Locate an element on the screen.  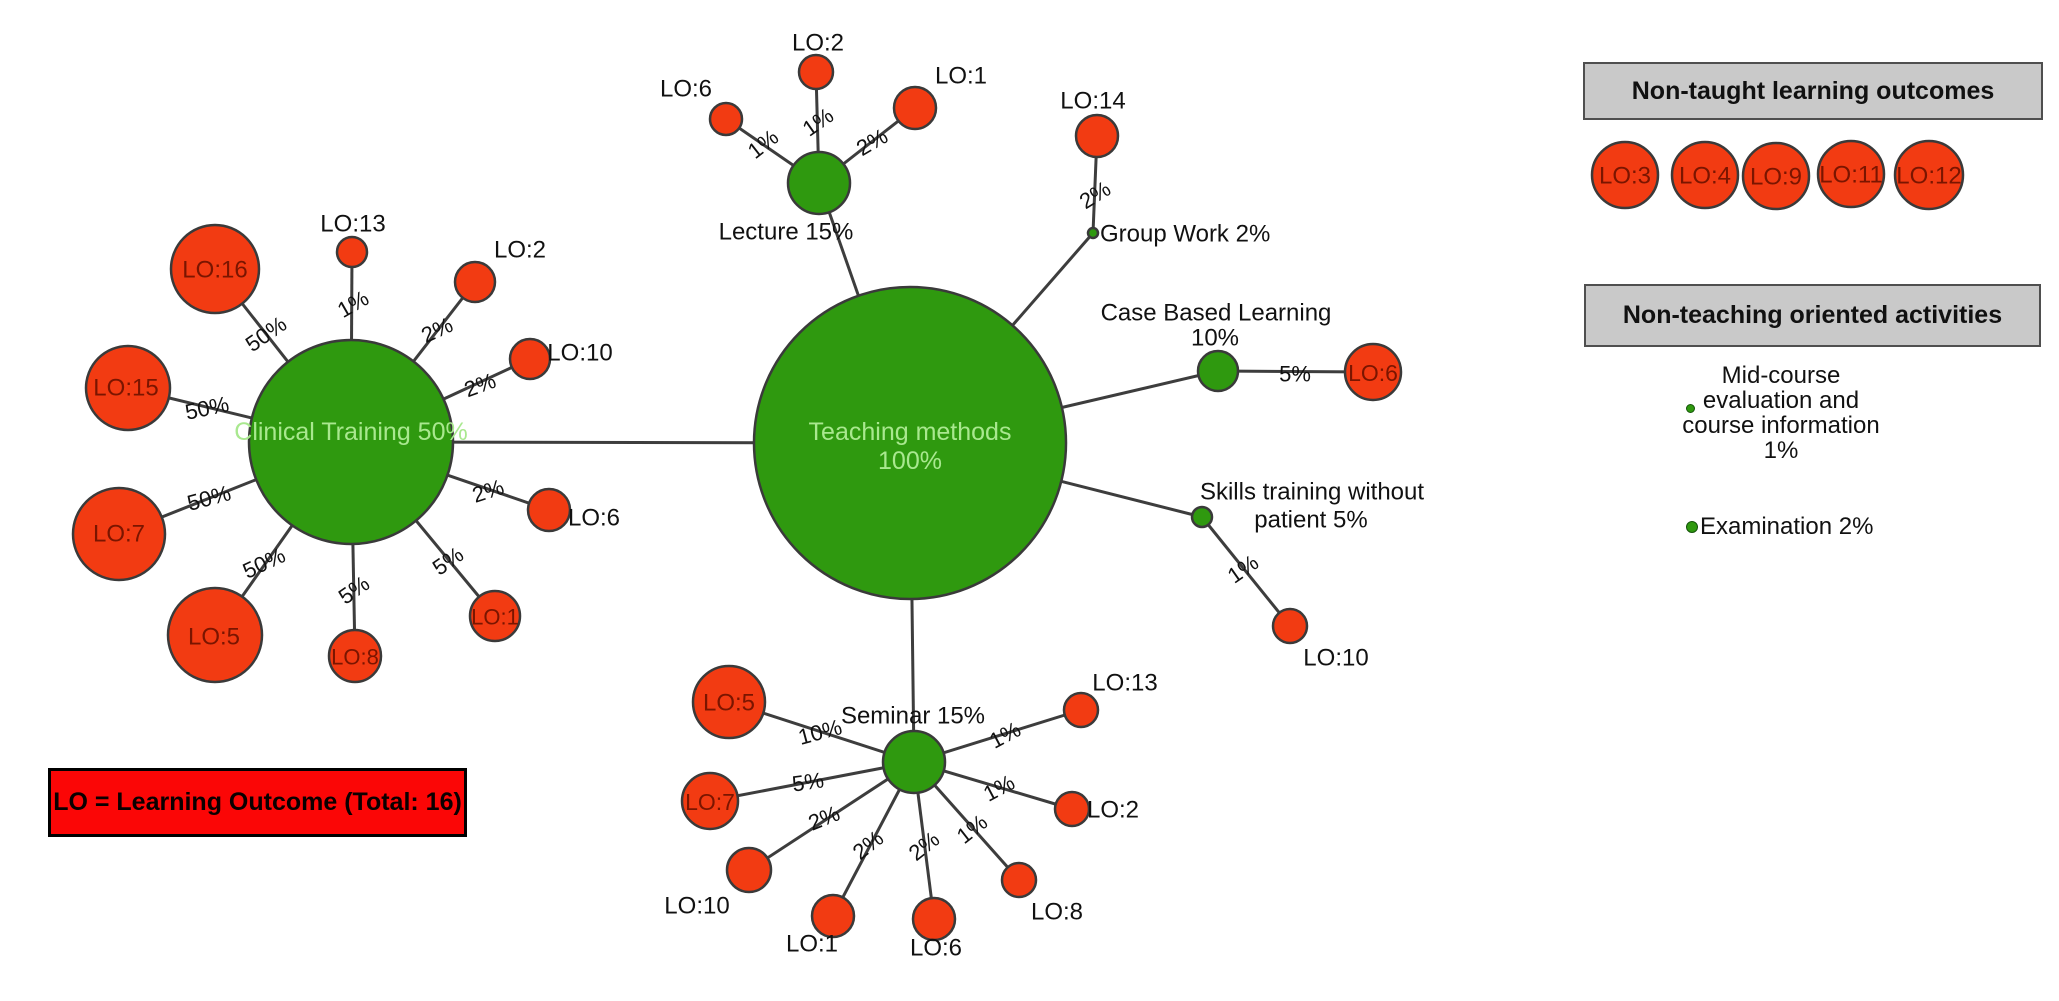
node-group-work-lo14 is located at coordinates (1097, 136).